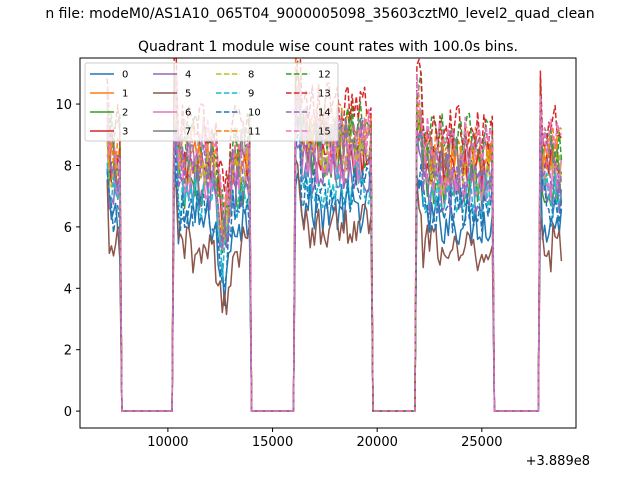 Image resolution: width=640 pixels, height=480 pixels. Describe the element at coordinates (188, 132) in the screenshot. I see `legend-label-7: 7` at that location.